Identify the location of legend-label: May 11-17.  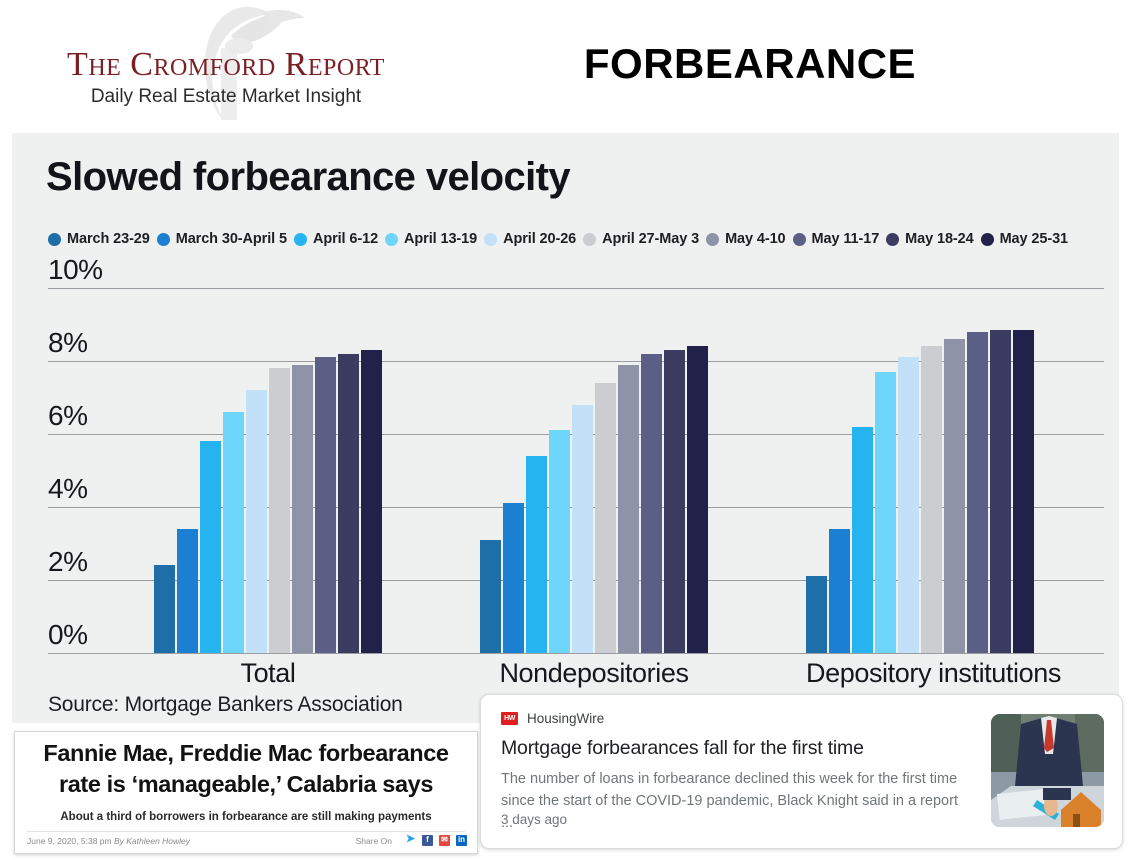
(845, 239).